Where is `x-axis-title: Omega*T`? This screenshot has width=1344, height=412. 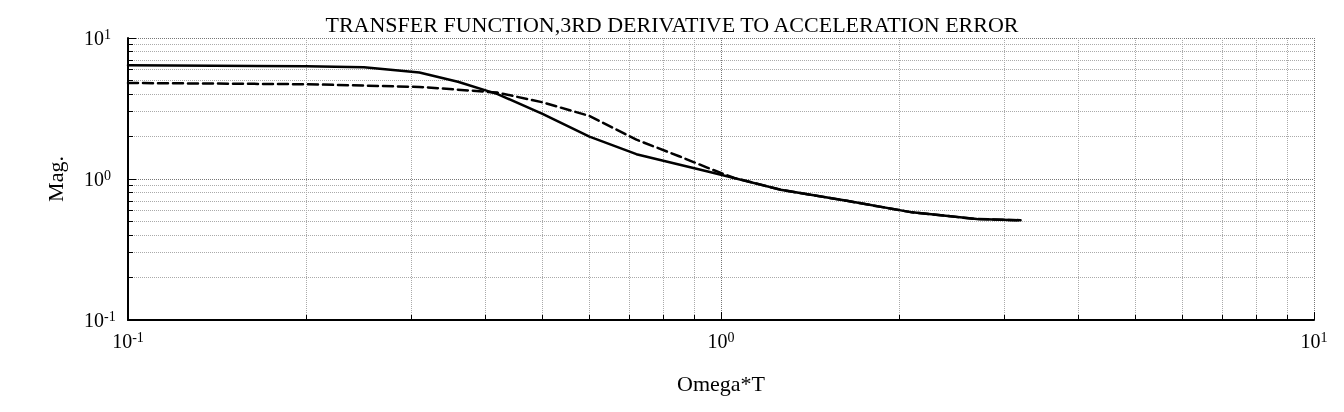
x-axis-title: Omega*T is located at coordinates (721, 383).